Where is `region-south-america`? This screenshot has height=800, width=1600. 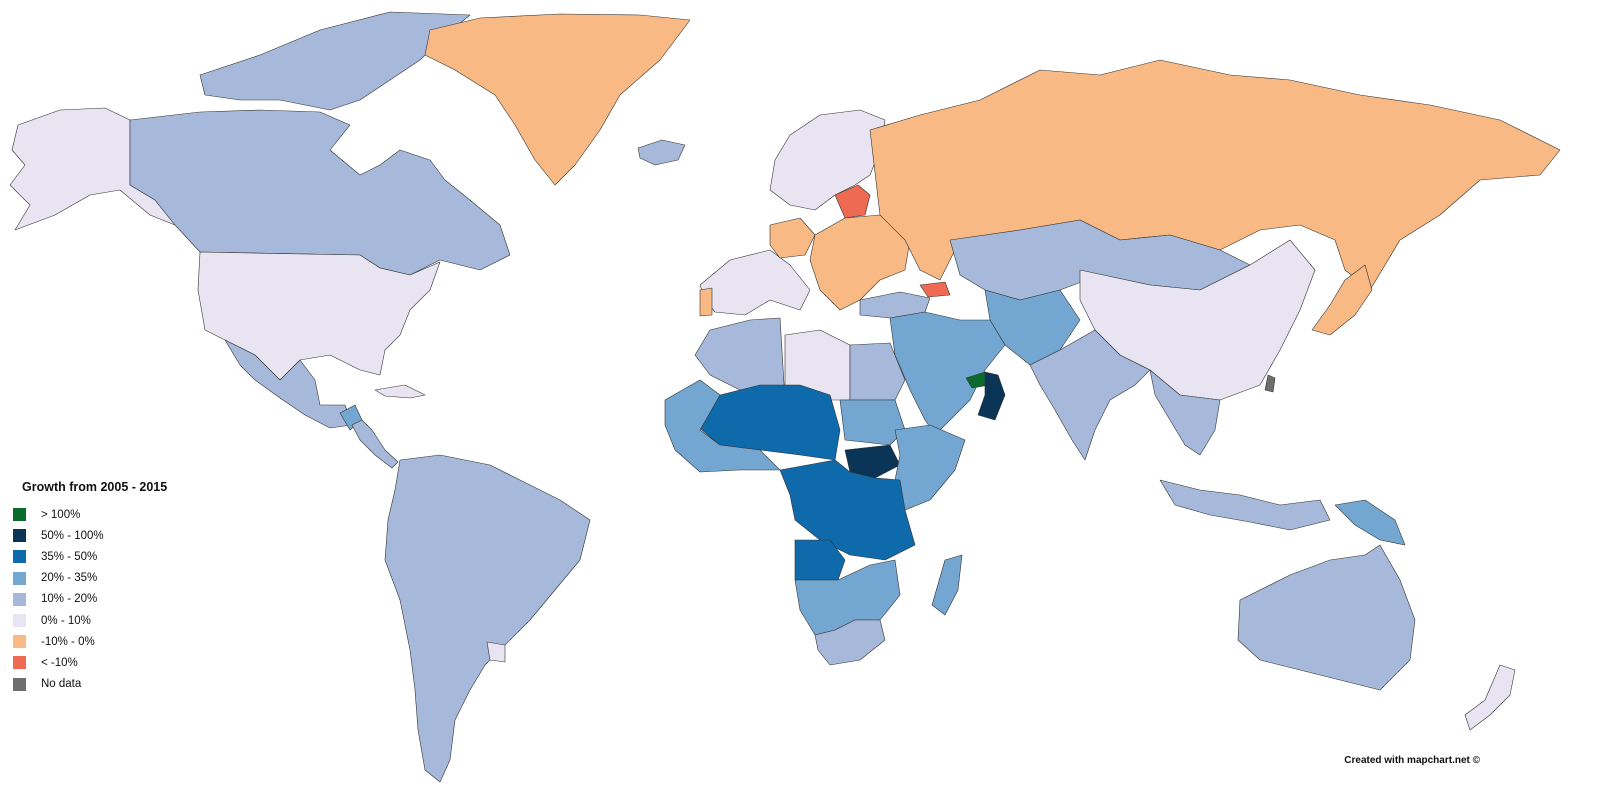
region-south-america is located at coordinates (487, 618).